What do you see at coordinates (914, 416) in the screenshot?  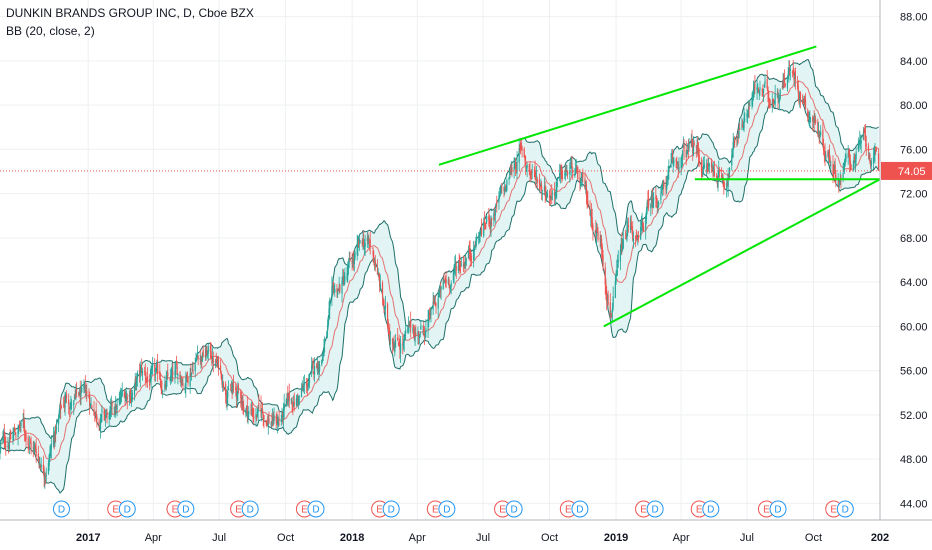 I see `y-tick-label: 52.00` at bounding box center [914, 416].